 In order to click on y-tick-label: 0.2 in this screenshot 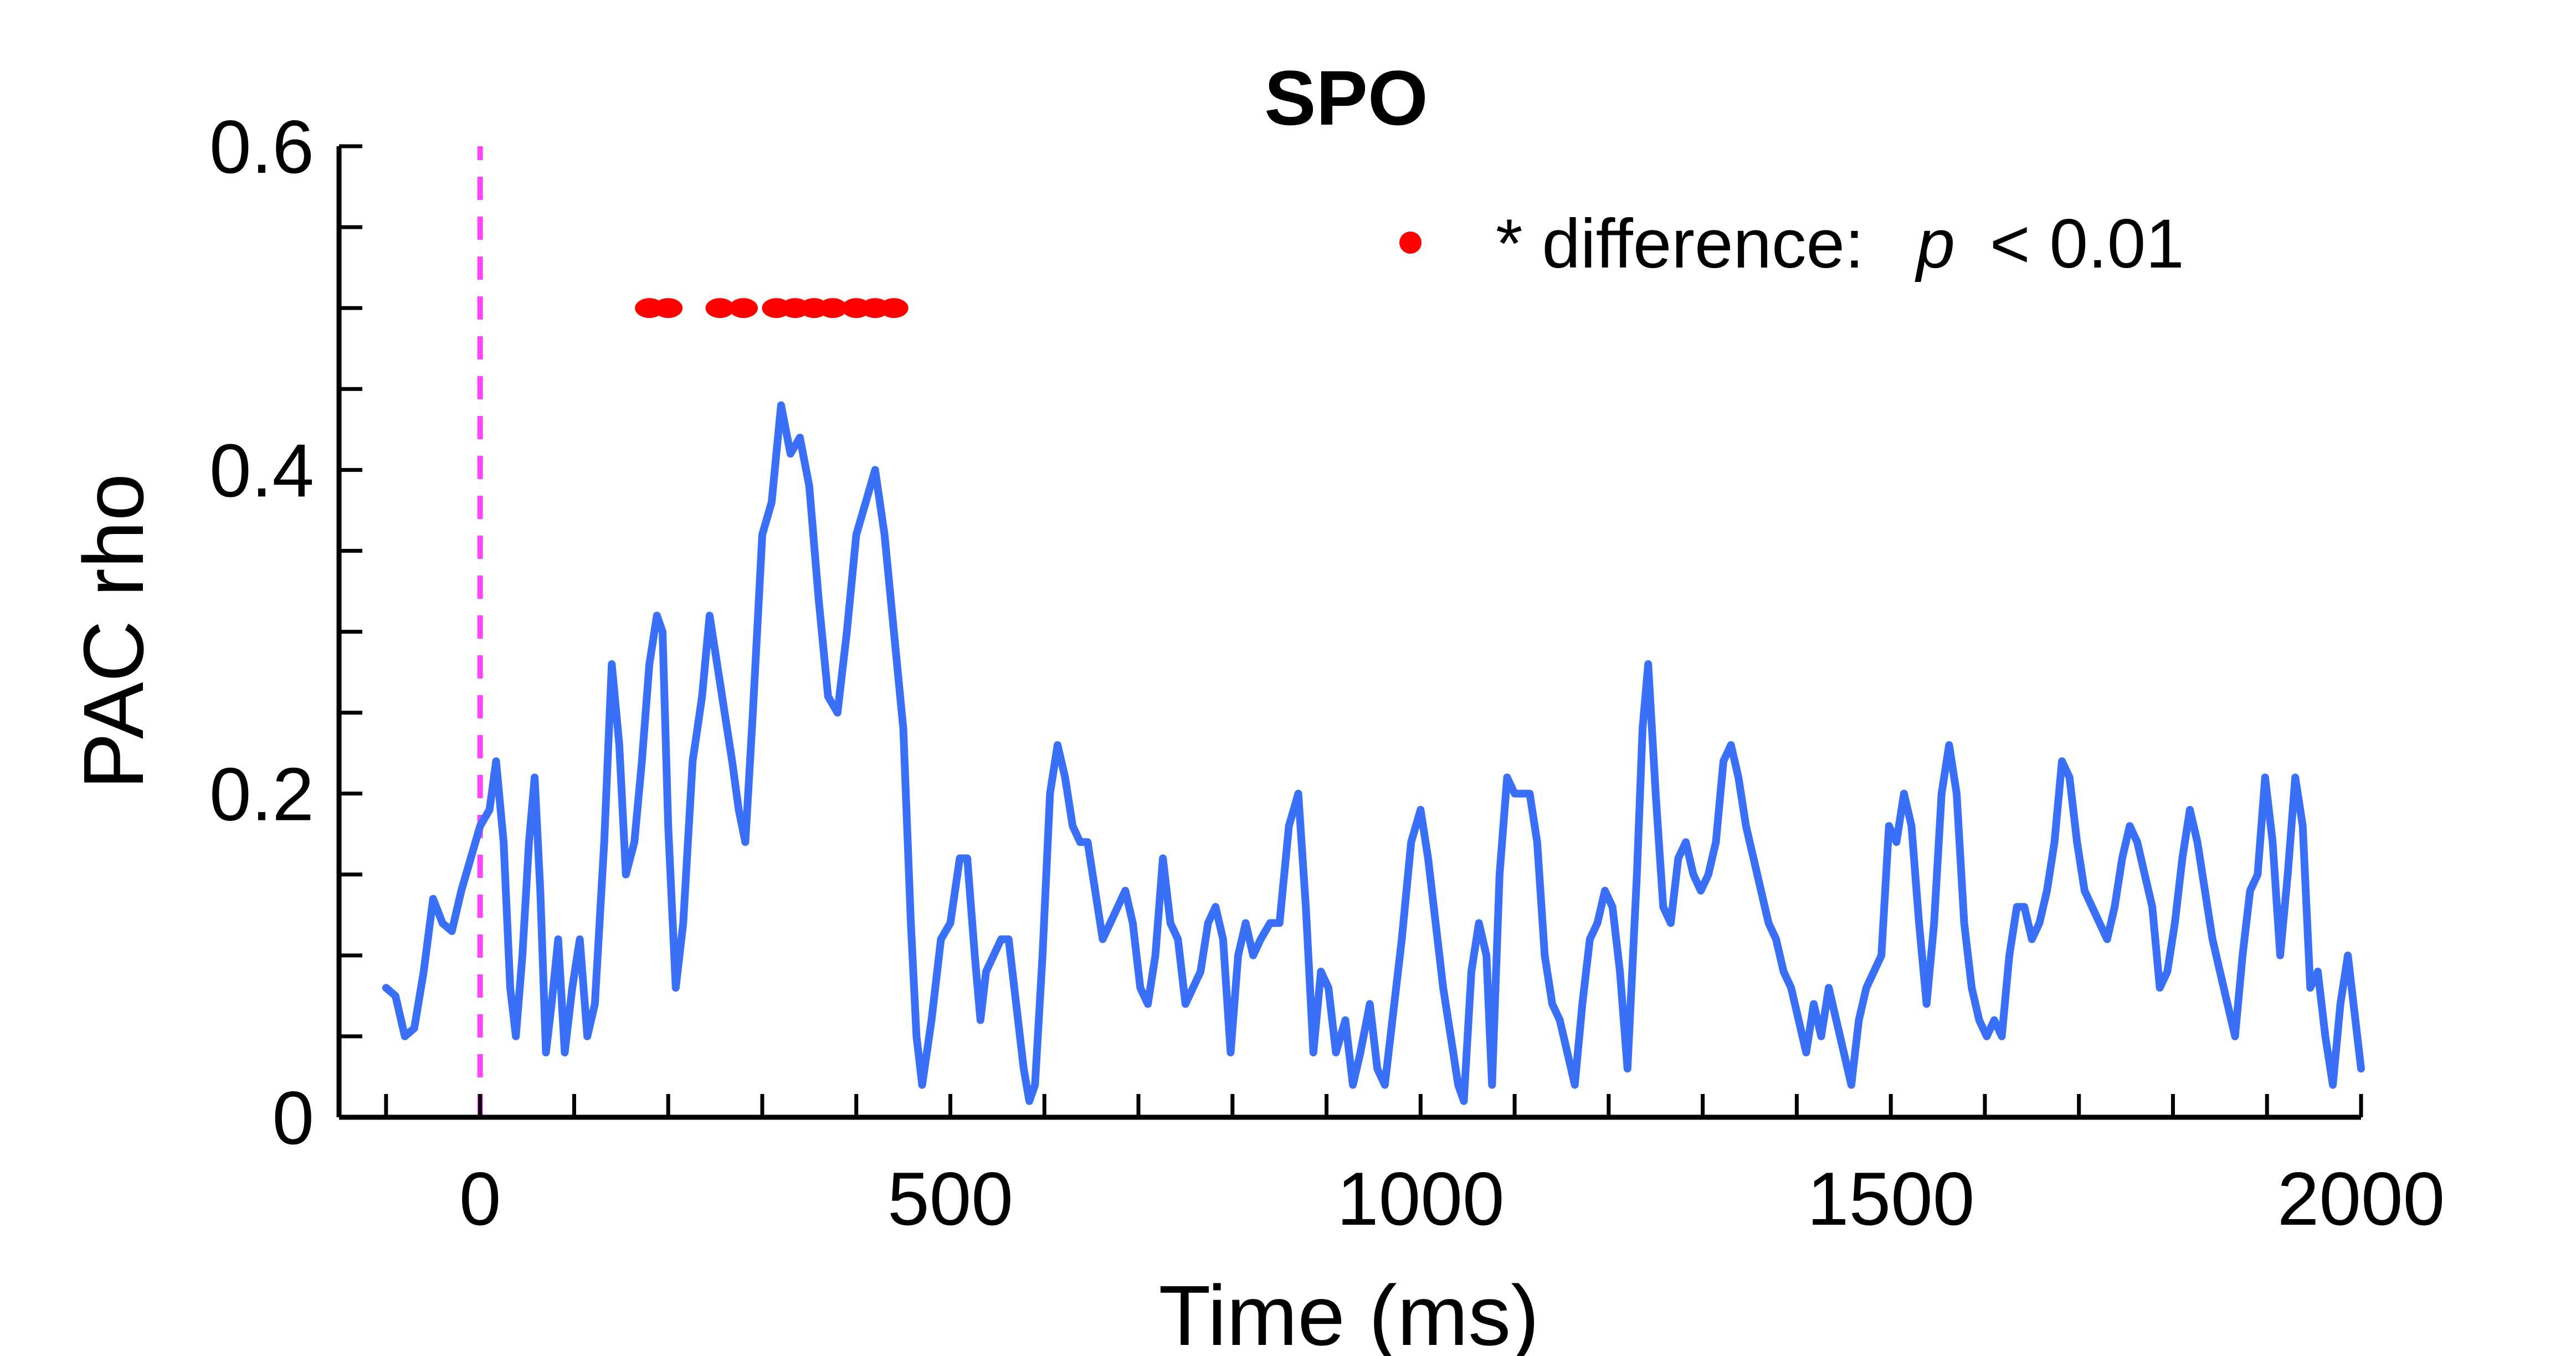, I will do `click(261, 794)`.